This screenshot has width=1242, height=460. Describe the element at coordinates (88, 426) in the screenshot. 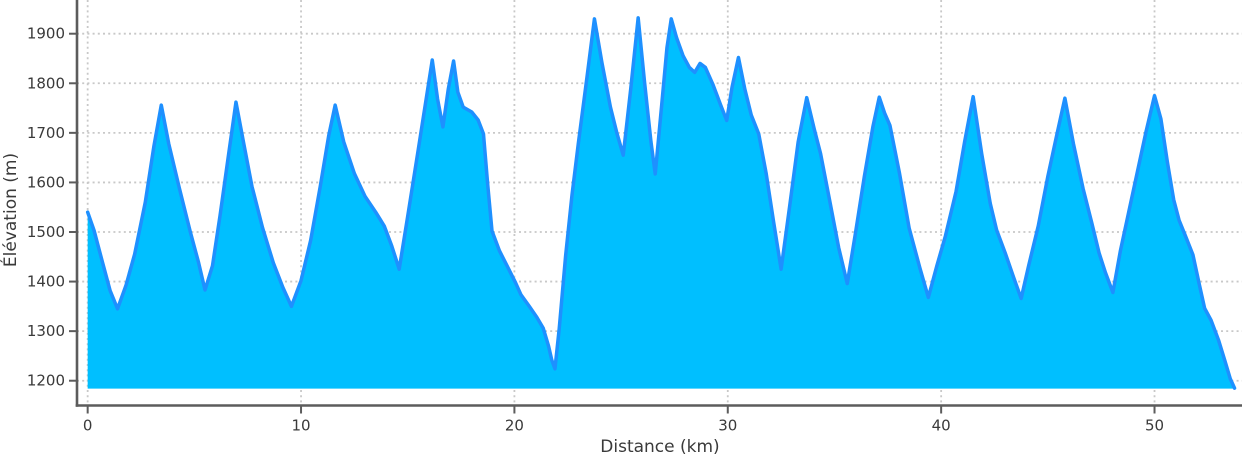

I see `x-tick-label-0: 0` at that location.